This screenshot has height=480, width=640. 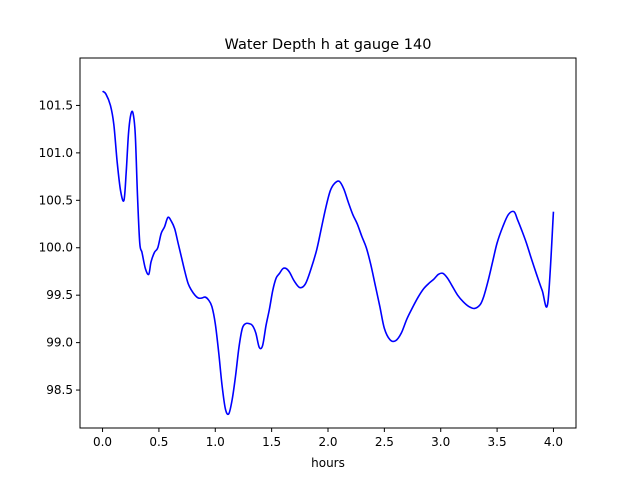 What do you see at coordinates (56, 105) in the screenshot?
I see `y-tick-label: 101.5` at bounding box center [56, 105].